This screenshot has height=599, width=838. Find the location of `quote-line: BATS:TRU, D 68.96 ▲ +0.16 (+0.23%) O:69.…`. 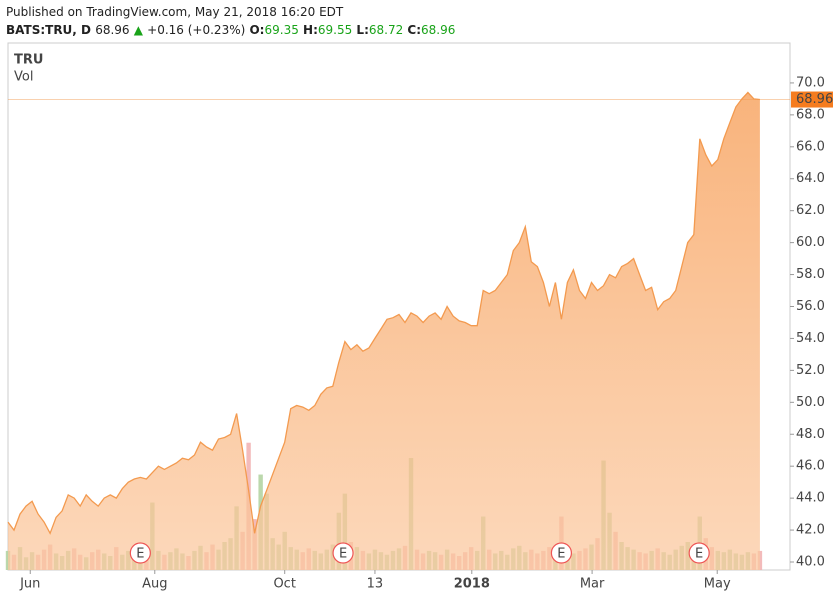

quote-line: BATS:TRU, D 68.96 ▲ +0.16 (+0.23%) O:69.… is located at coordinates (230, 30).